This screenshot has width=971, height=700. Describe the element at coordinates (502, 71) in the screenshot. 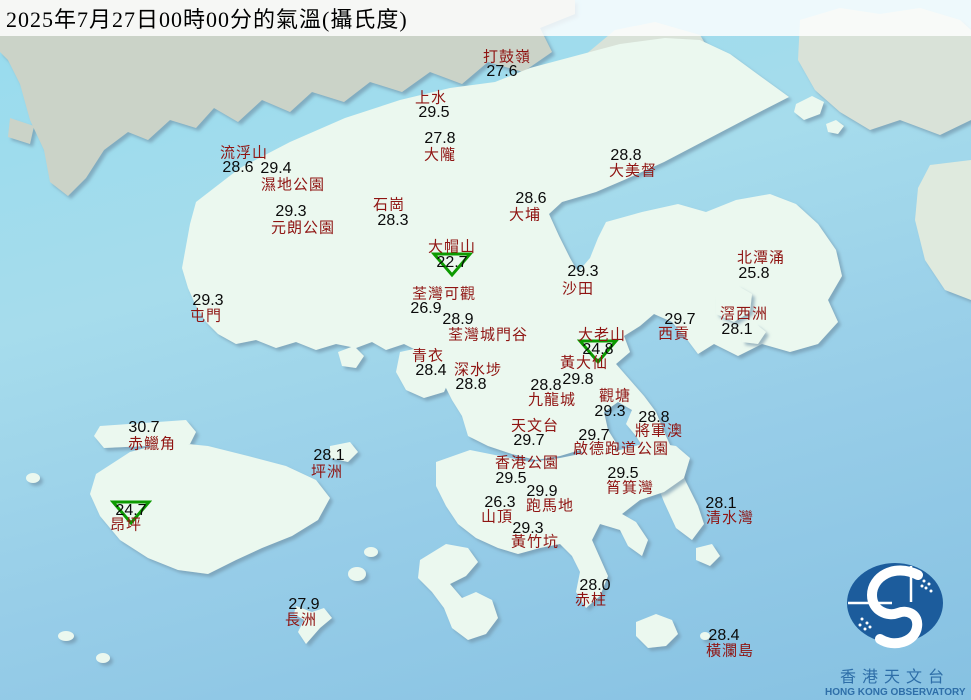

I see `station-temperature-value: 27.6` at that location.